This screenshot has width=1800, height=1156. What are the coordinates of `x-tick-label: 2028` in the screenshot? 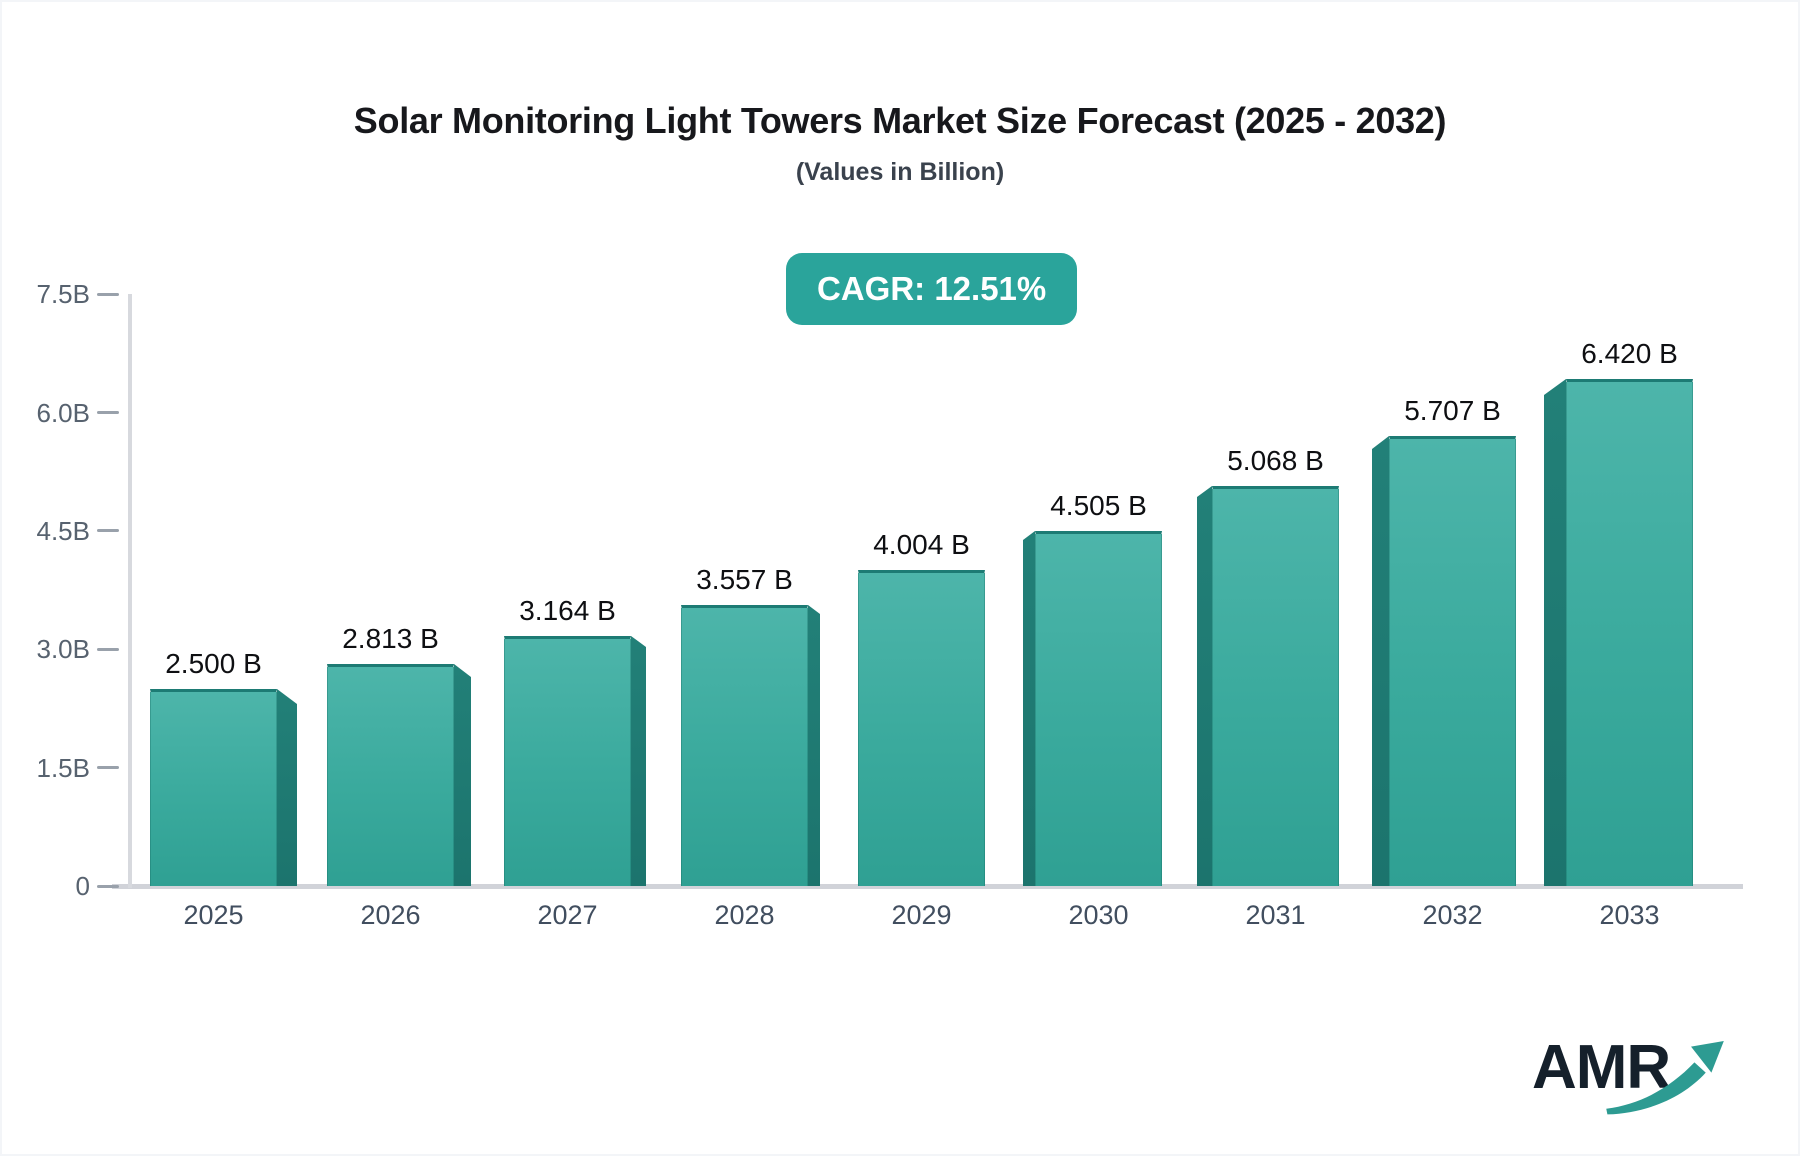 It's located at (744, 915).